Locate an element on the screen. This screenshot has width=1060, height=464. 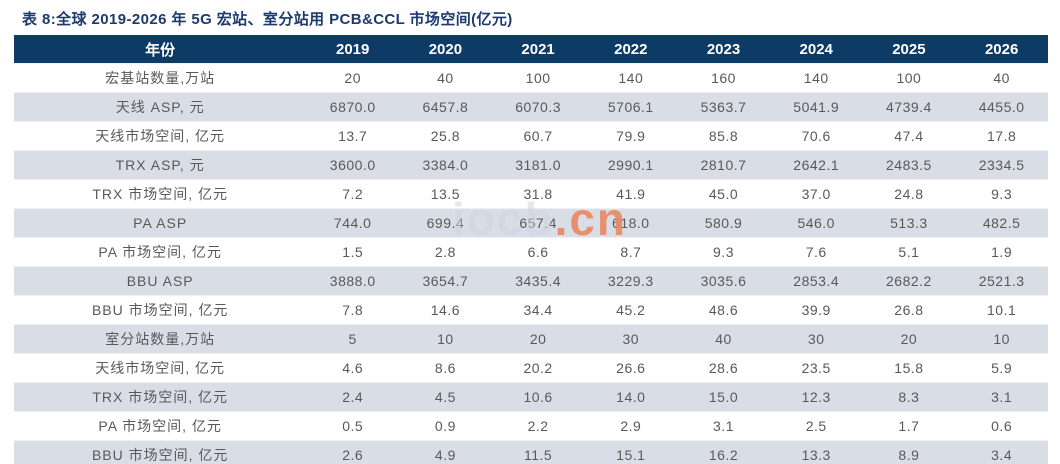
data-cell: 25.8 is located at coordinates (445, 136).